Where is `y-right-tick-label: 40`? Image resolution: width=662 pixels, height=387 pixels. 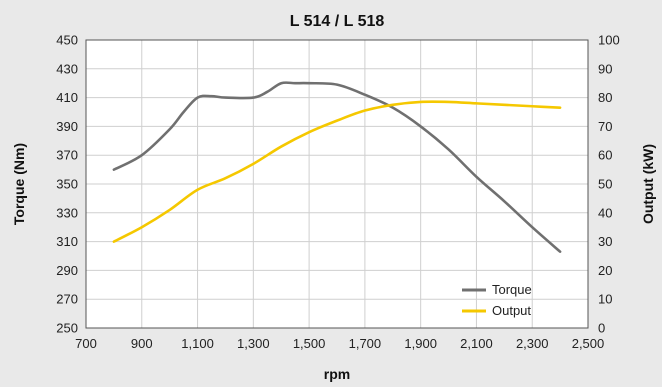 y-right-tick-label: 40 is located at coordinates (605, 212).